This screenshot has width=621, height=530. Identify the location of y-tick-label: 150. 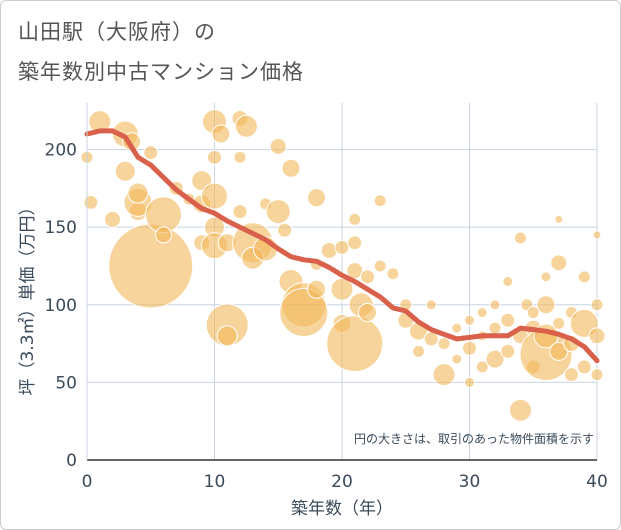
(61, 228).